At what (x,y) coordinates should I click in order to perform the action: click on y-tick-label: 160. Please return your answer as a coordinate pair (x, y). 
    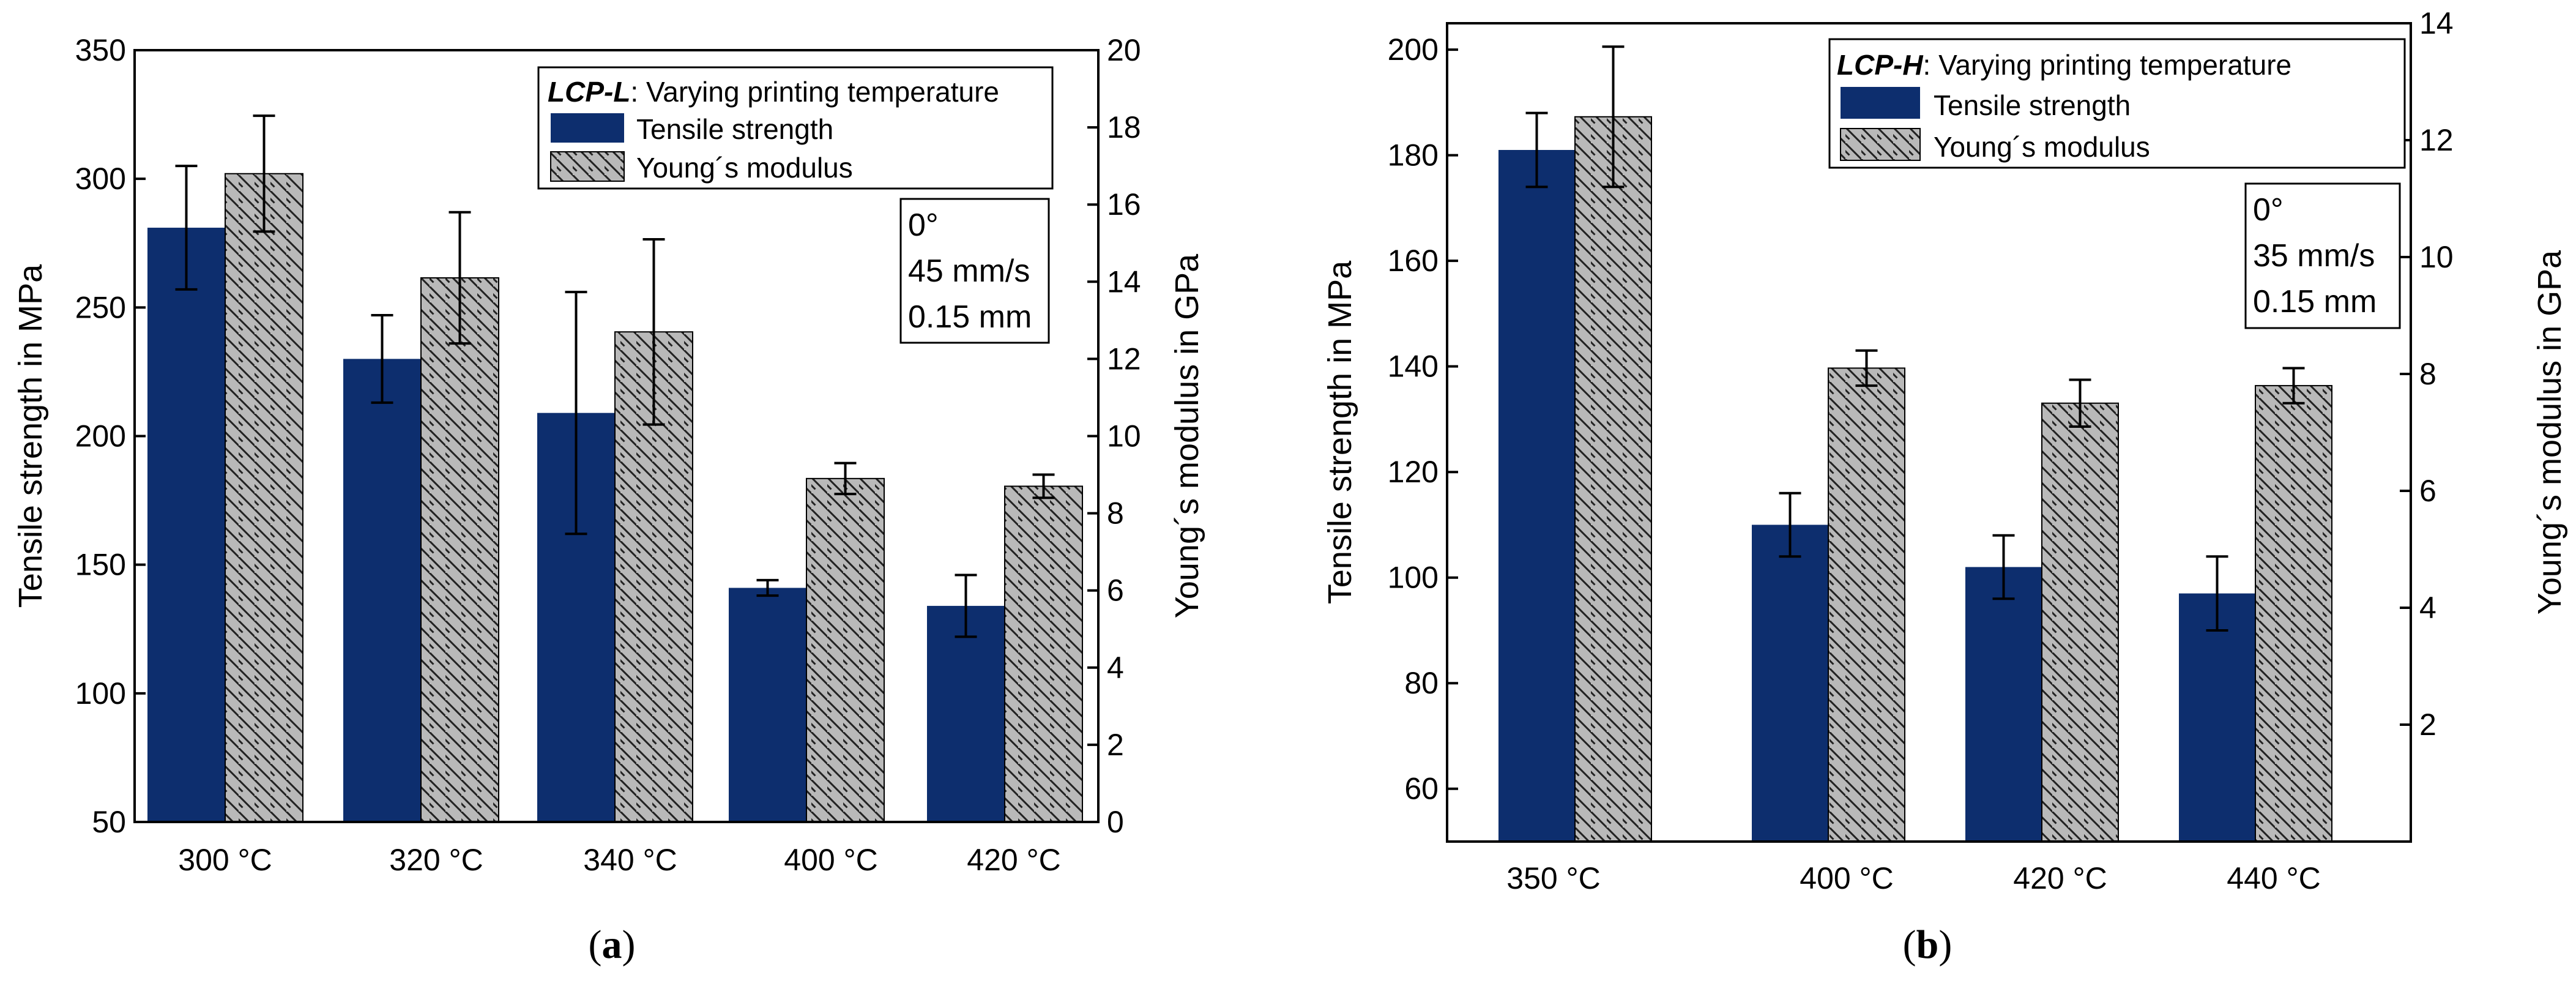
    Looking at the image, I should click on (1414, 261).